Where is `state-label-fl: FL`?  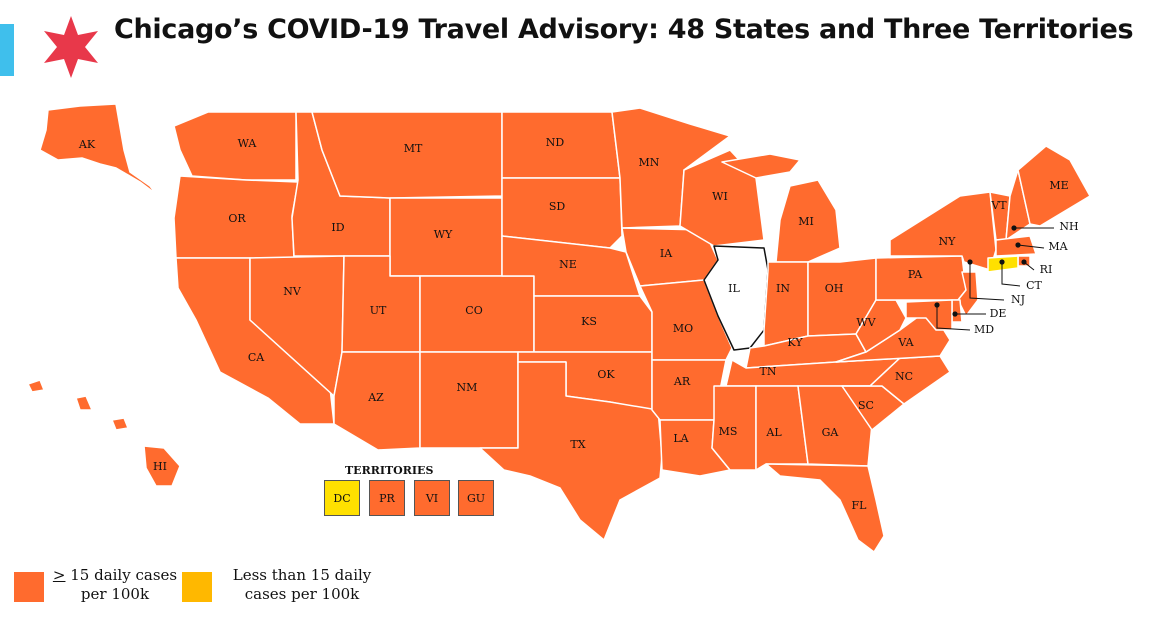
state-label-fl: FL is located at coordinates (860, 505).